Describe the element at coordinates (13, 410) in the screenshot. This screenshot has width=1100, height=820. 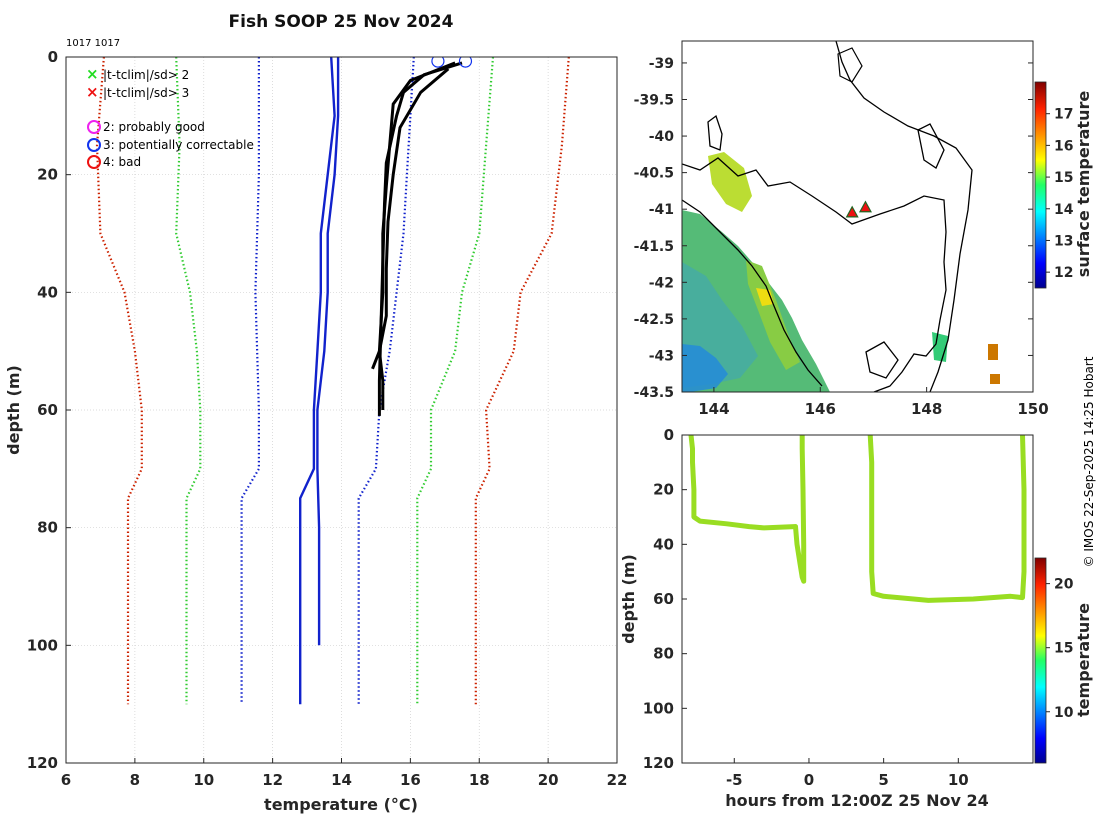
I see `profile-ylabel: depth (m)` at that location.